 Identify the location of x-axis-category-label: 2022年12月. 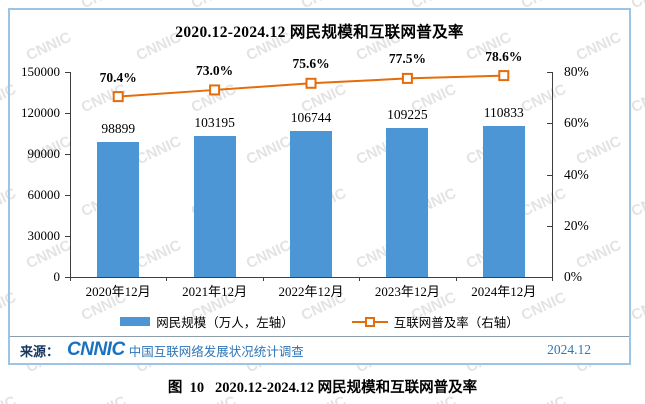
(311, 291).